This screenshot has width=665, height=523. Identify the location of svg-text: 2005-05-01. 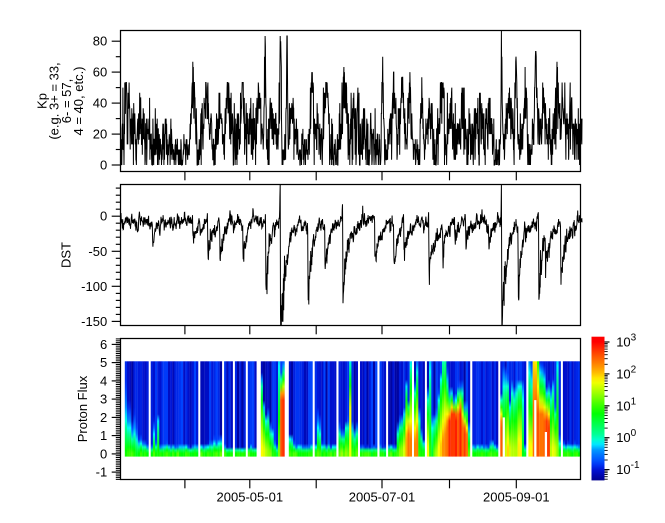
(250, 497).